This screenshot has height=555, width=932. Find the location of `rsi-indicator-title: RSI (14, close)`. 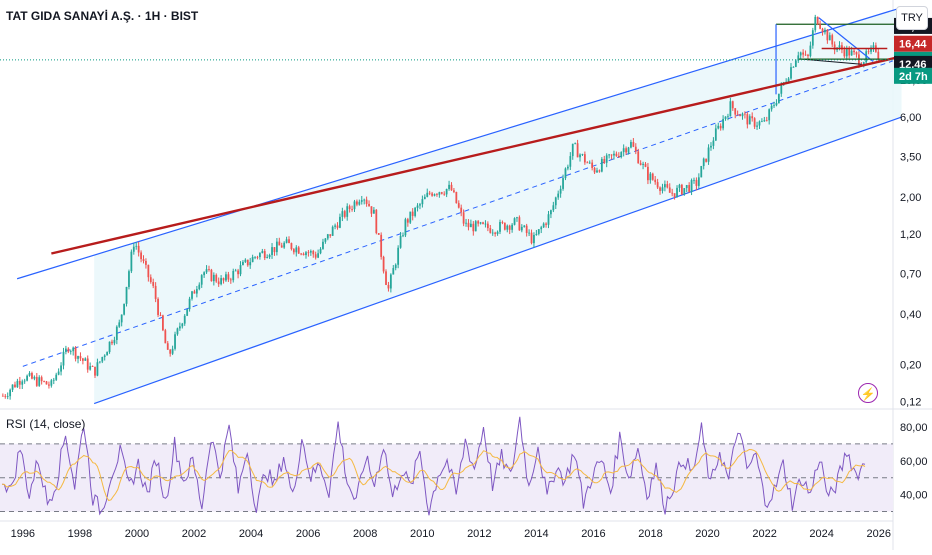

rsi-indicator-title: RSI (14, close) is located at coordinates (46, 424).